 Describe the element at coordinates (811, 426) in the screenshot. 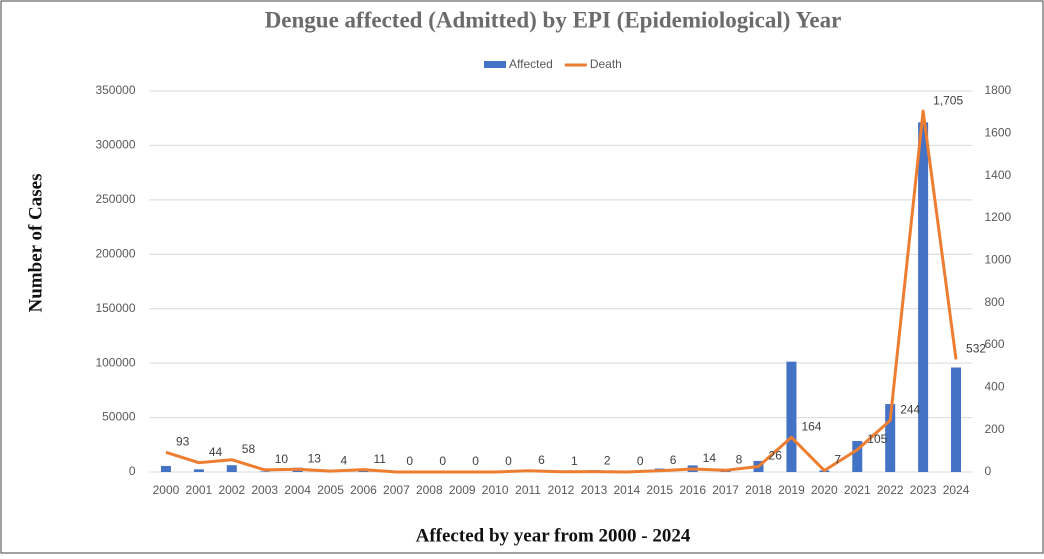

I see `data-label: 164` at that location.